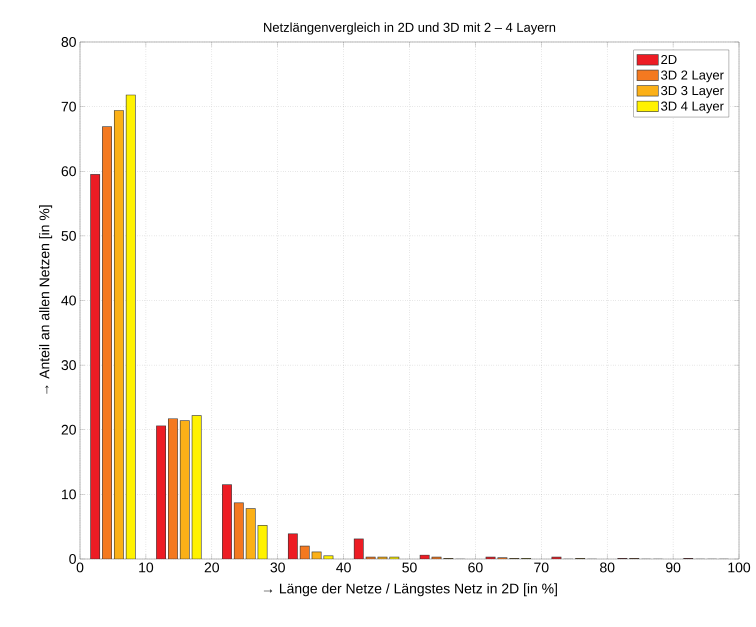  What do you see at coordinates (69, 429) in the screenshot?
I see `y-tick-label: 20` at bounding box center [69, 429].